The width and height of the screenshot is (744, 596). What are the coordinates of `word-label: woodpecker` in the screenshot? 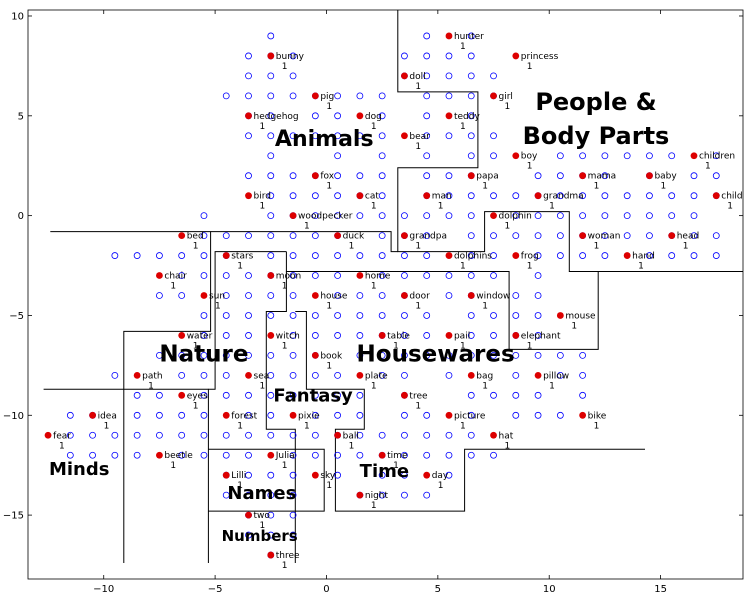 It's located at (325, 217).